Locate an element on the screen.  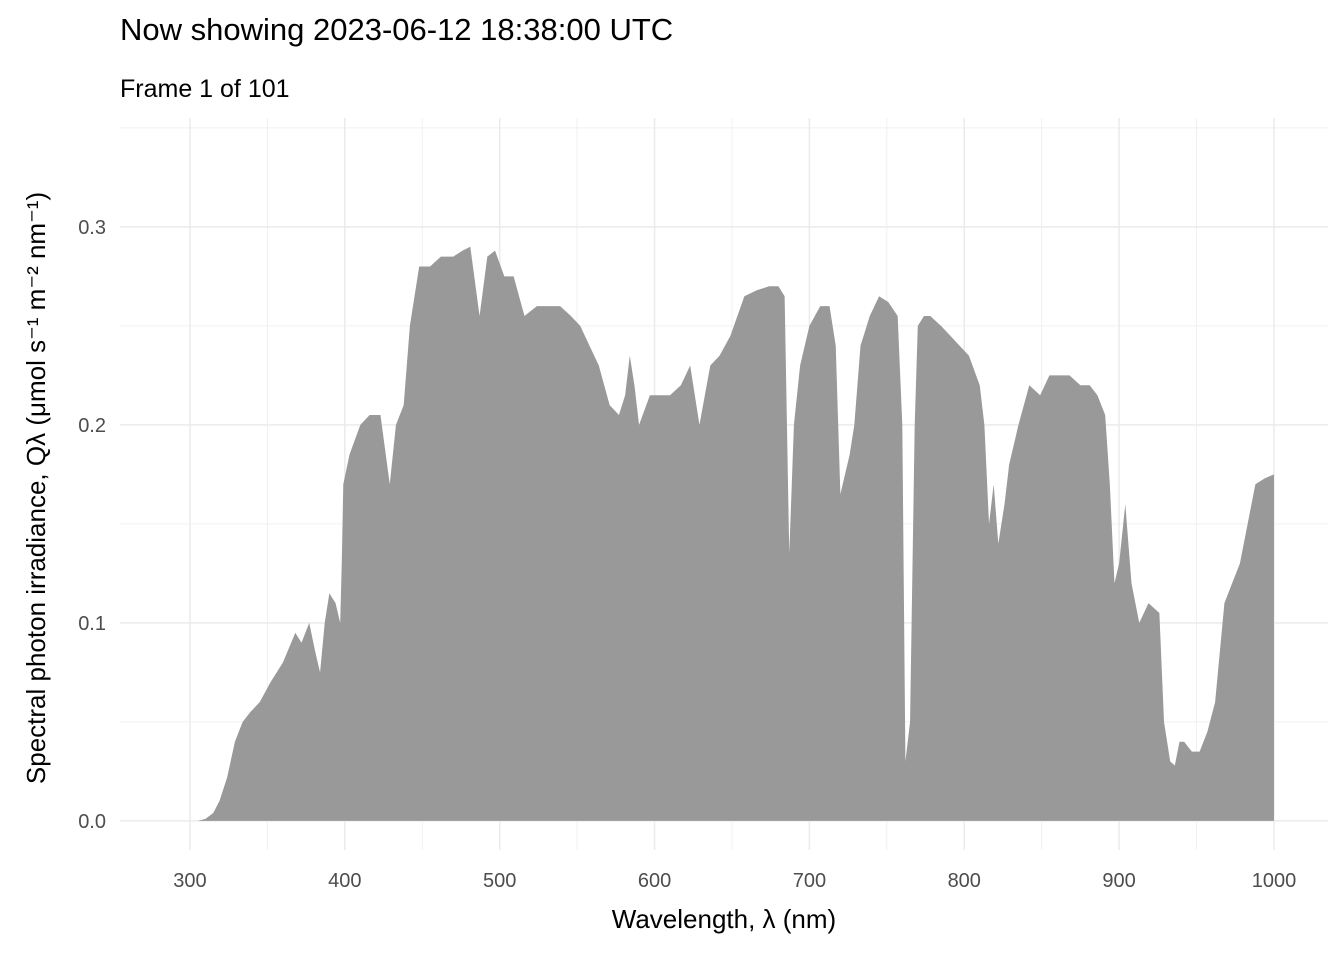
y-tick-label: 0.0 is located at coordinates (92, 822).